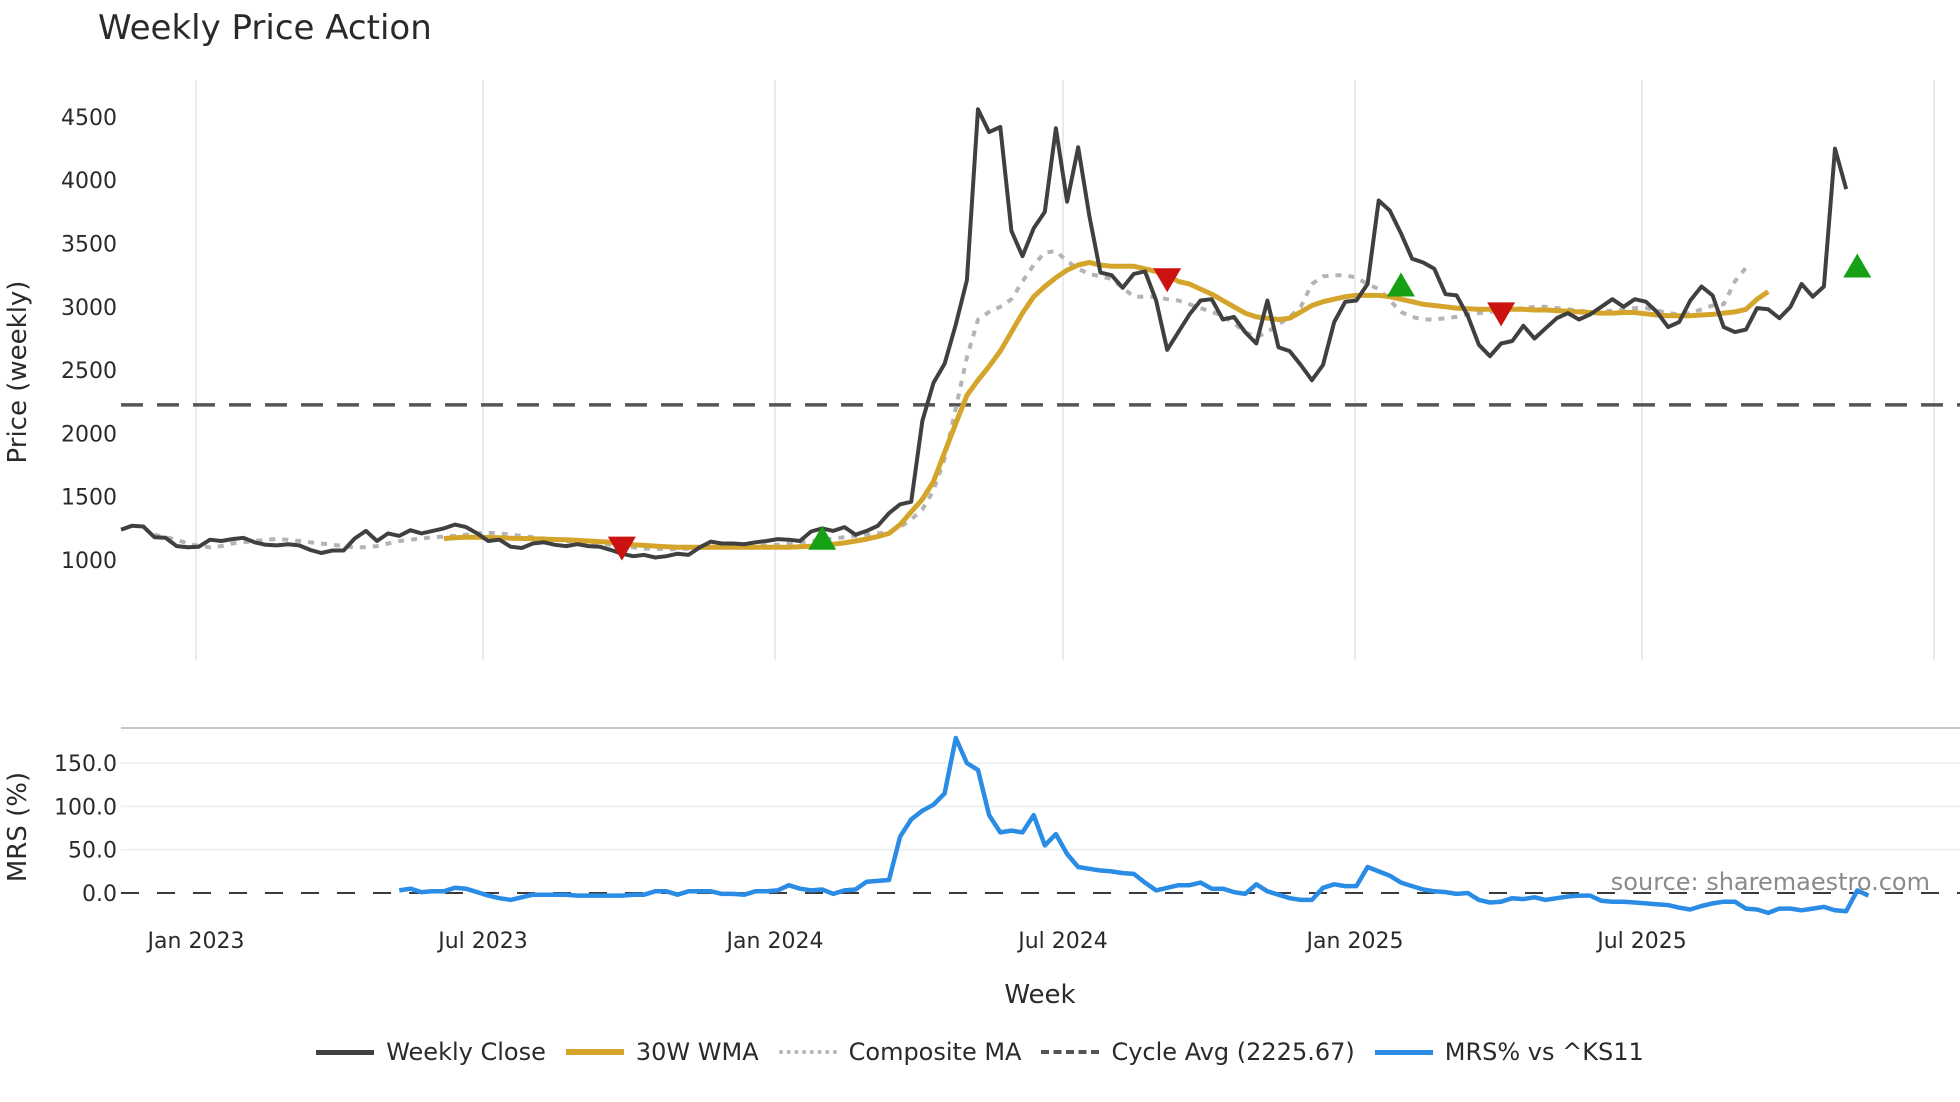 This screenshot has height=1102, width=1960. Describe the element at coordinates (89, 371) in the screenshot. I see `price-tick-label: 2500` at that location.